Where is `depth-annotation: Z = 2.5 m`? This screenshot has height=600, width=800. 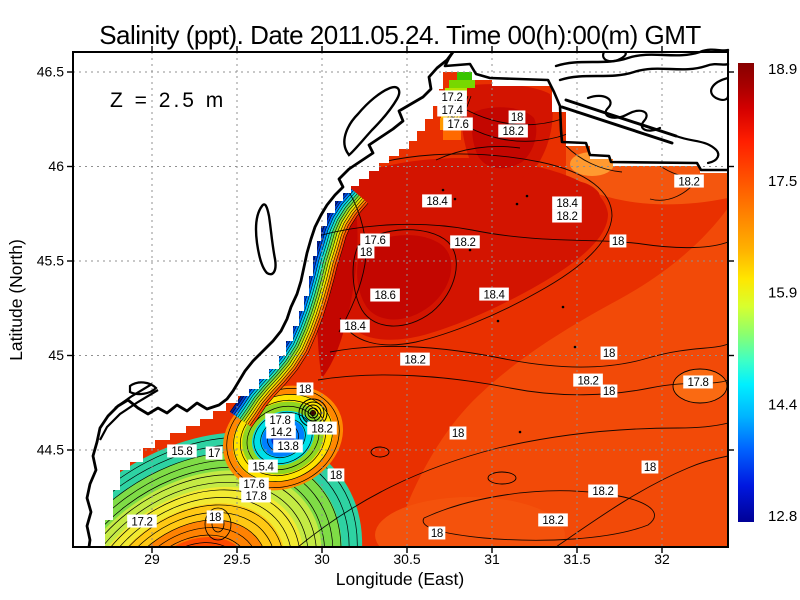
depth-annotation: Z = 2.5 m is located at coordinates (168, 100).